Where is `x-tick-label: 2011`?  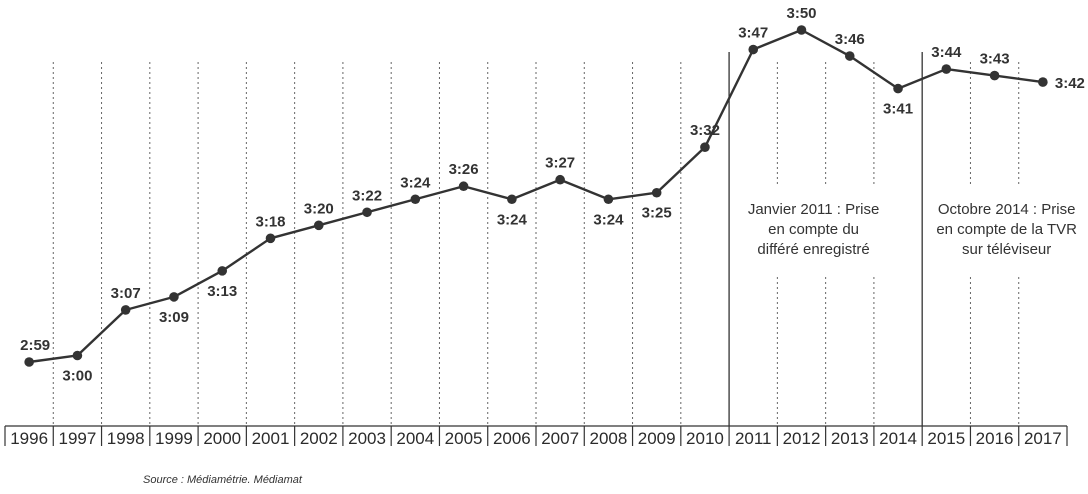
x-tick-label: 2011 is located at coordinates (753, 438).